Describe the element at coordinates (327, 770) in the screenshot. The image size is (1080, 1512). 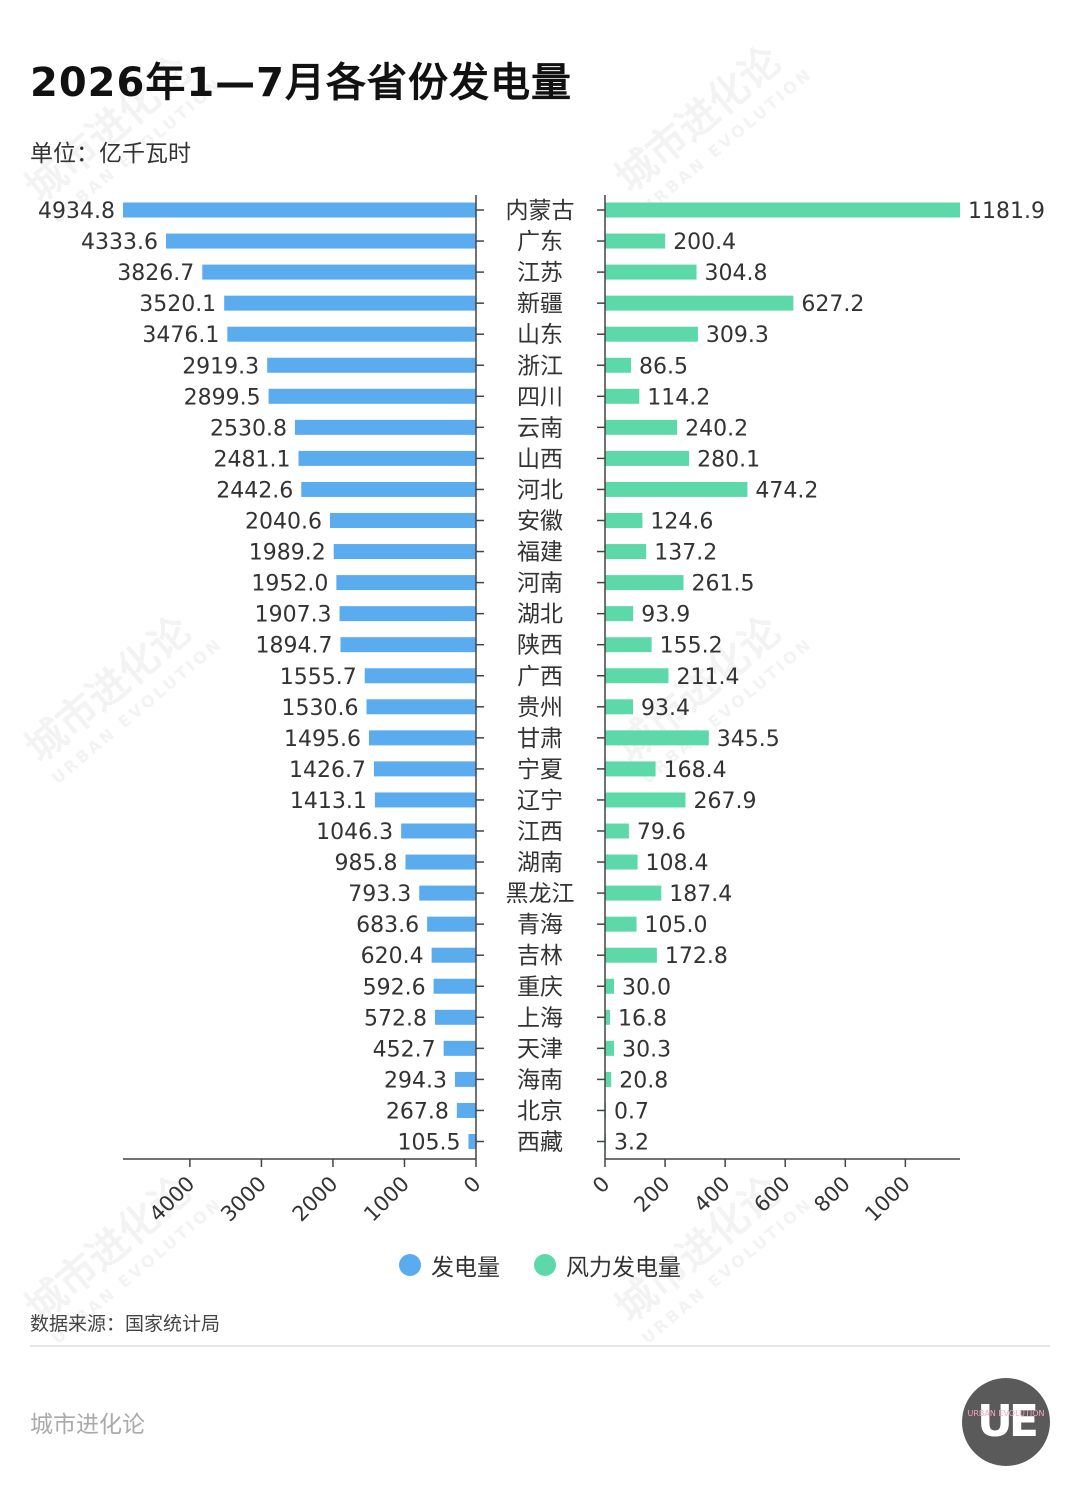
I see `bar-label-power: 1426.7` at that location.